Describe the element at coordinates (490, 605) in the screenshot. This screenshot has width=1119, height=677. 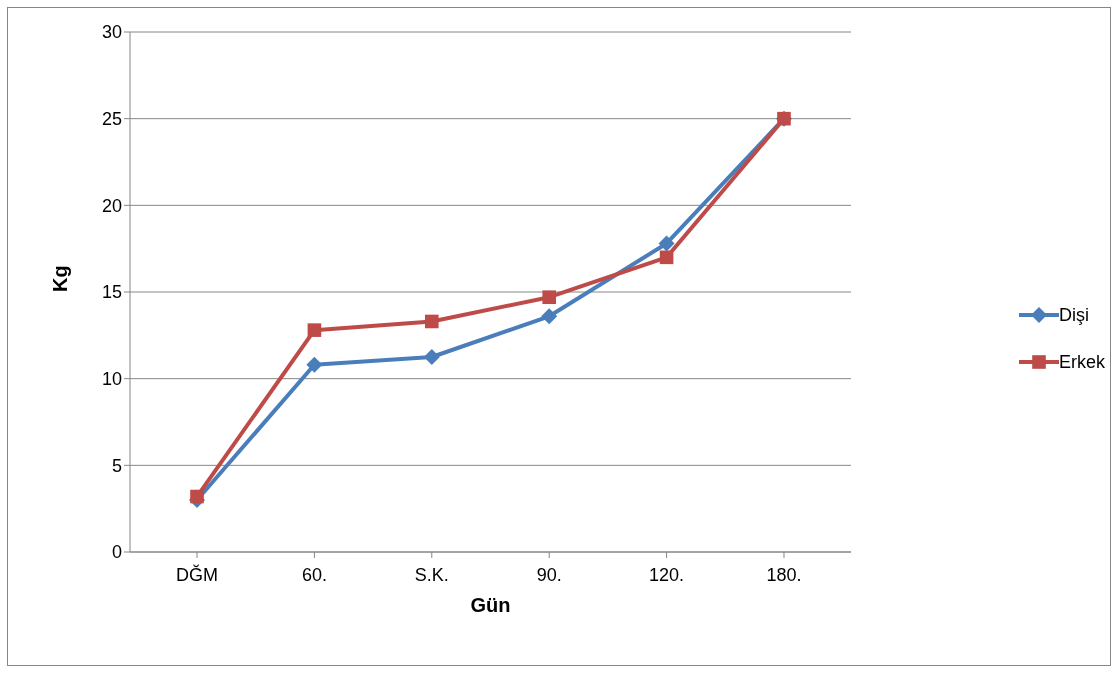
I see `x-axis-title: Gün` at that location.